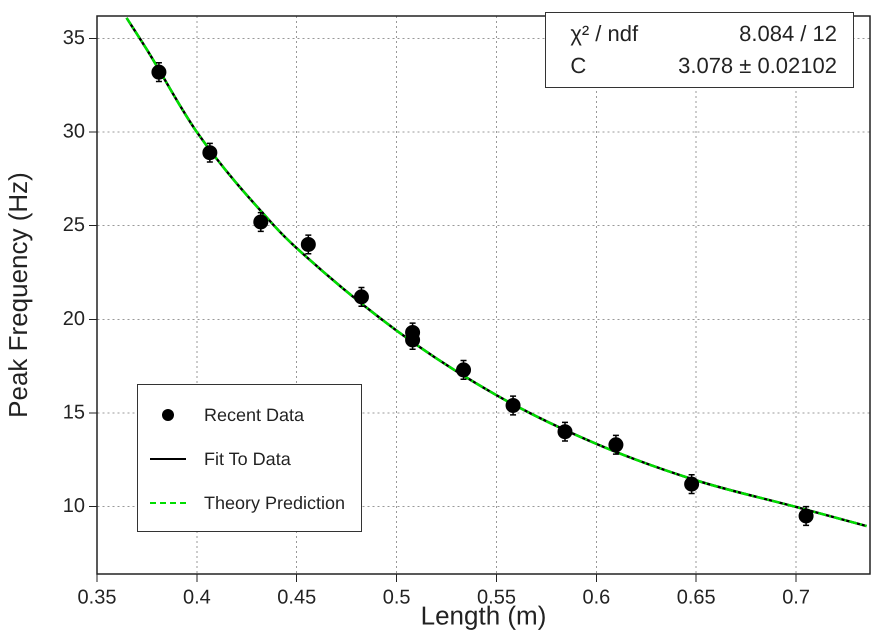 The image size is (878, 637). What do you see at coordinates (696, 597) in the screenshot?
I see `x-tick-label: 0.65` at bounding box center [696, 597].